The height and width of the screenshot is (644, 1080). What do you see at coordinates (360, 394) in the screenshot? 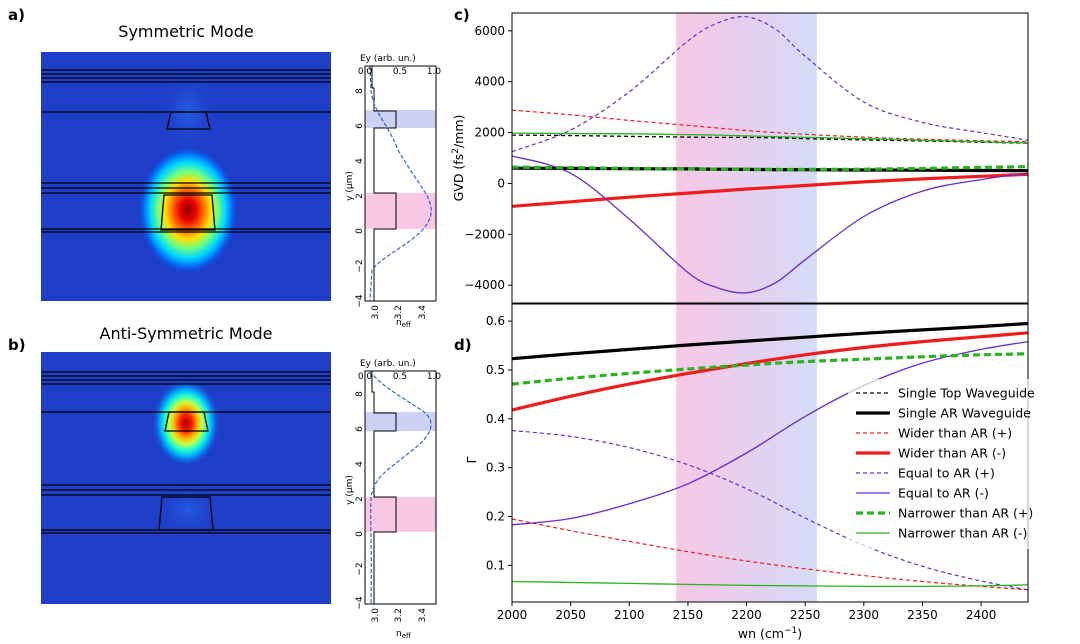
I see `profile-b-y-tick: 8` at bounding box center [360, 394].